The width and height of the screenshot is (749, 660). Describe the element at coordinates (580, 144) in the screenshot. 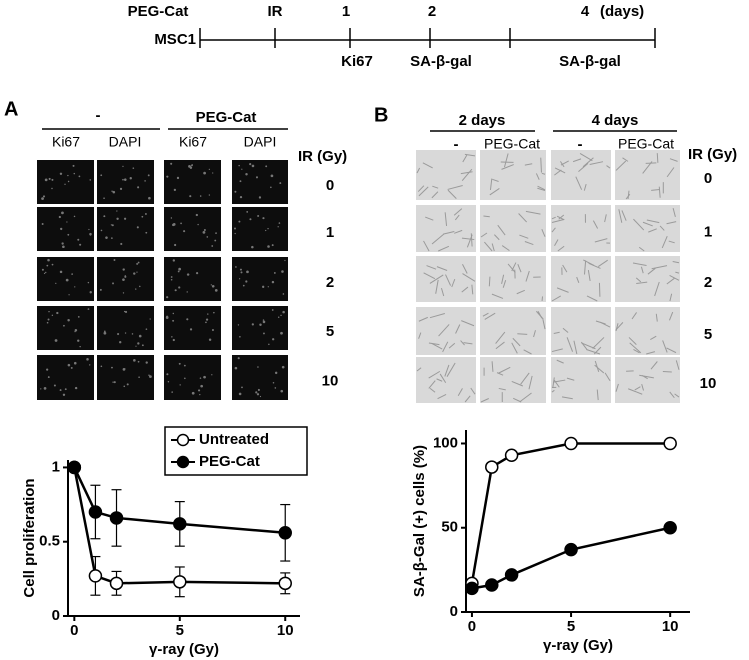

I see `column-header: -` at that location.